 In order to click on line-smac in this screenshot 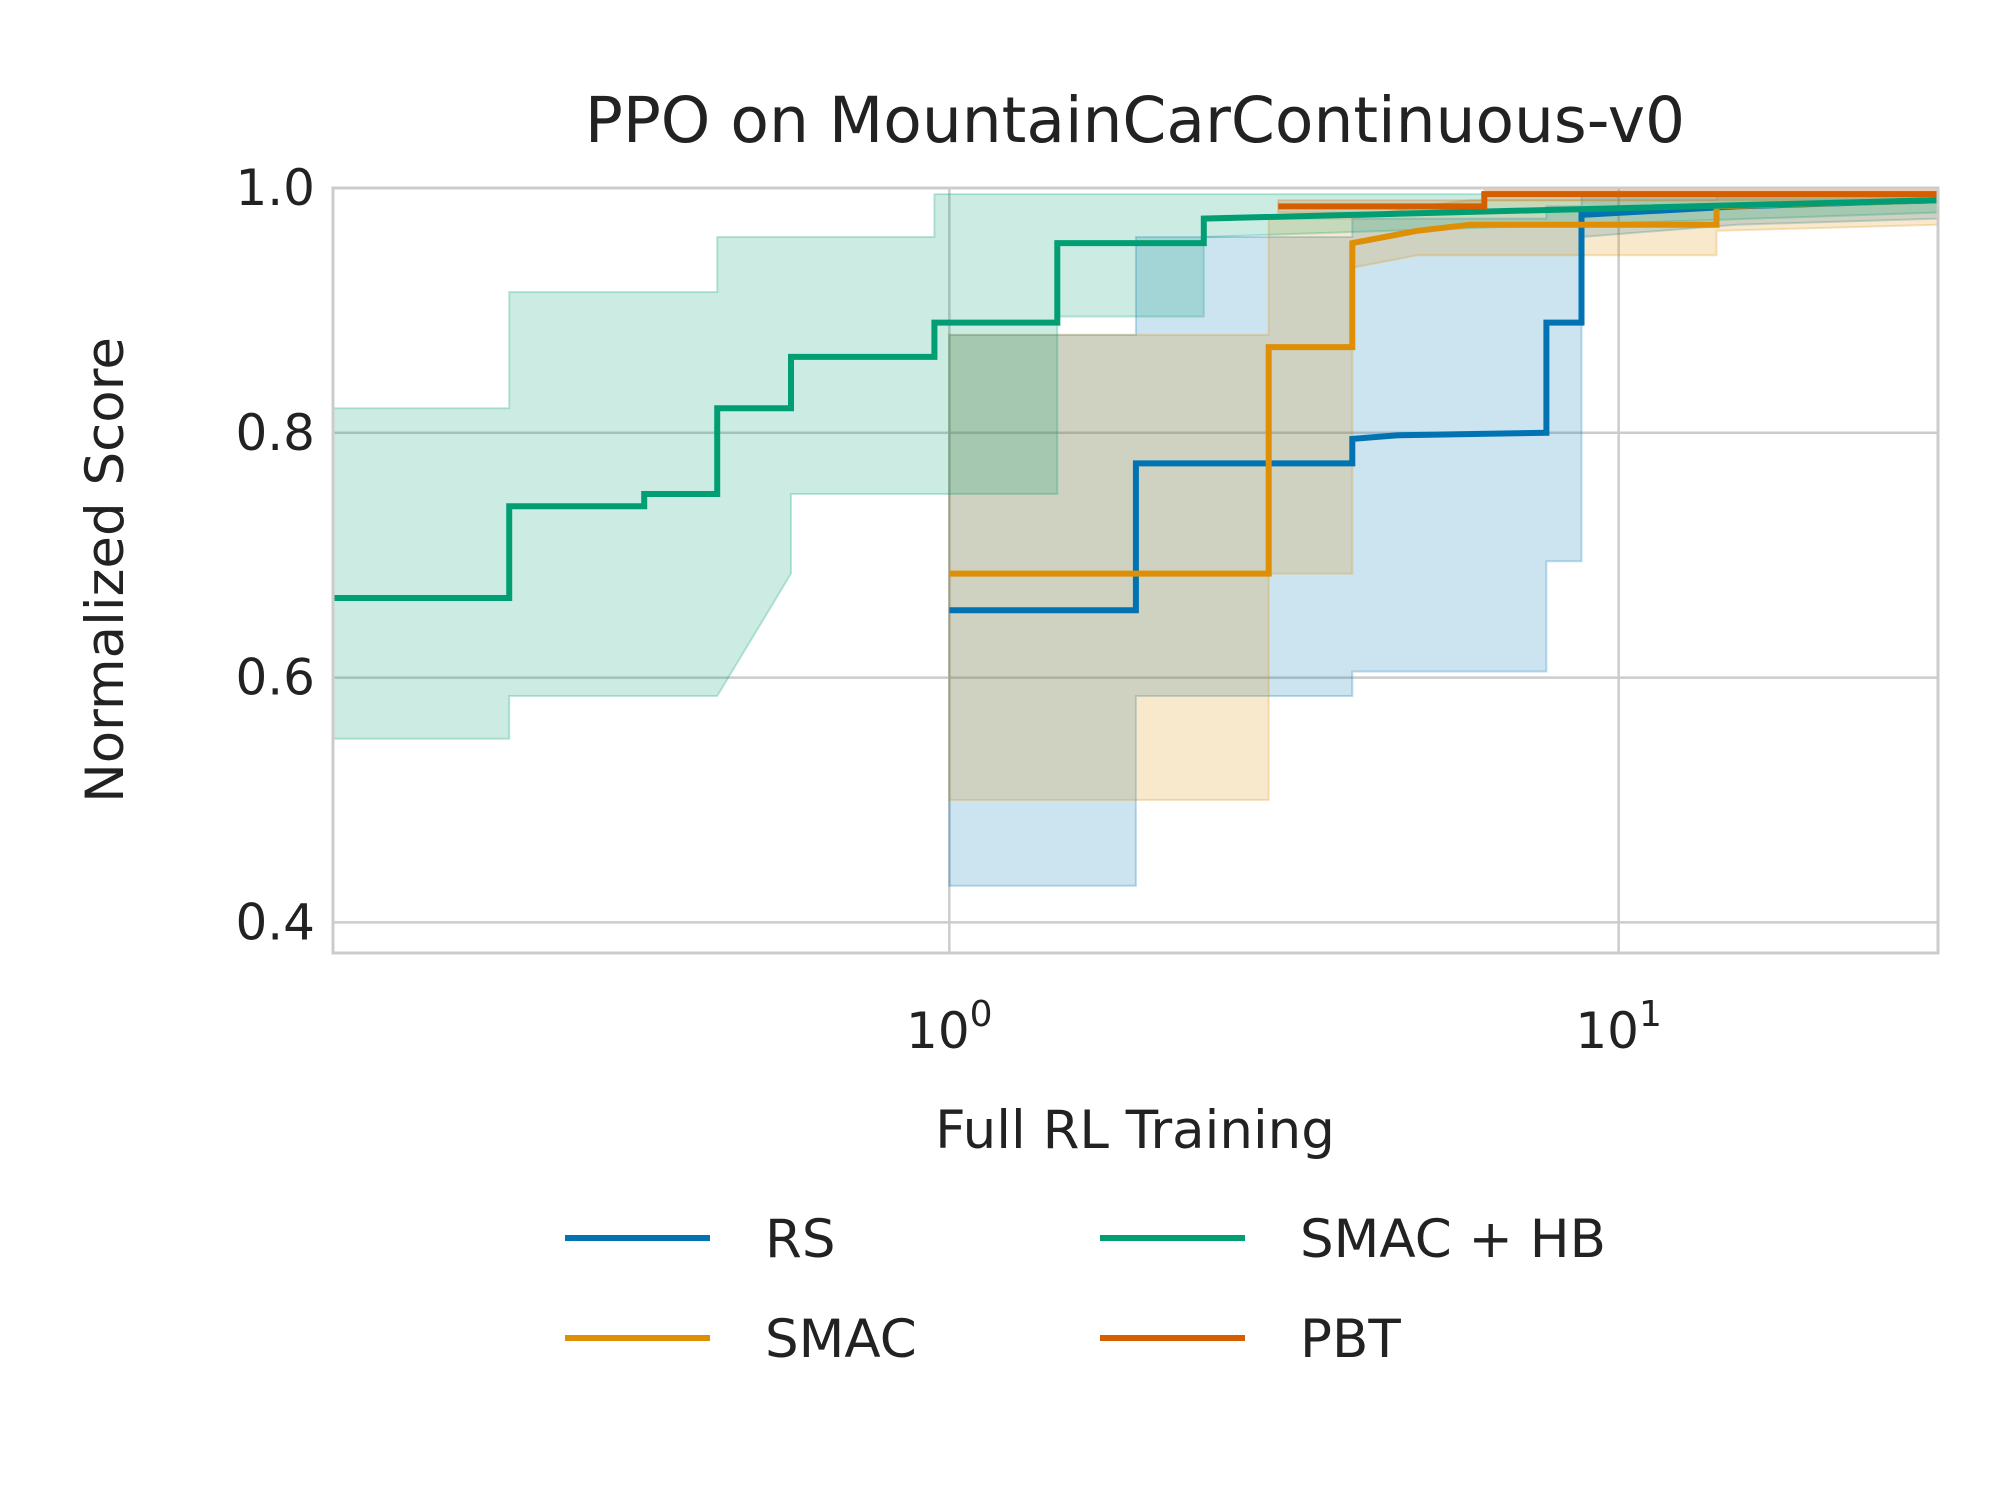, I will do `click(1444, 387)`.